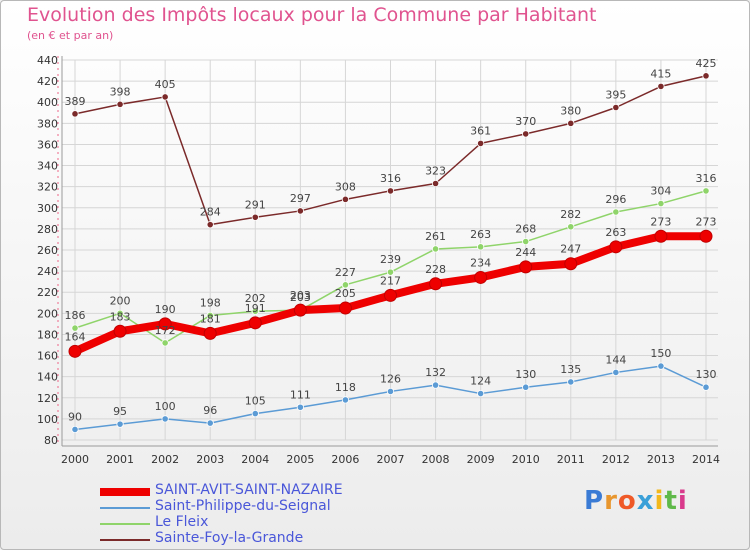 The height and width of the screenshot is (550, 750). Describe the element at coordinates (165, 309) in the screenshot. I see `data-label: 190` at that location.